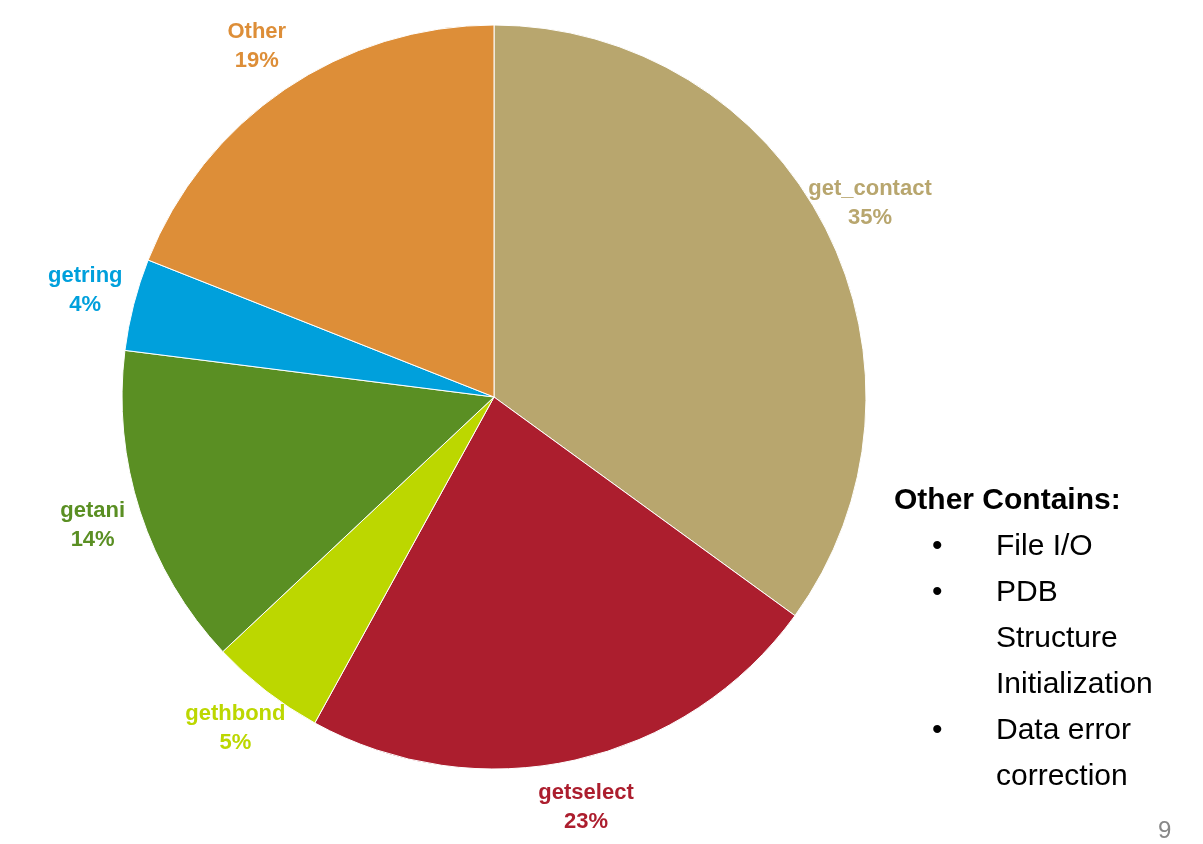  I want to click on data-label: 5%, so click(235, 742).